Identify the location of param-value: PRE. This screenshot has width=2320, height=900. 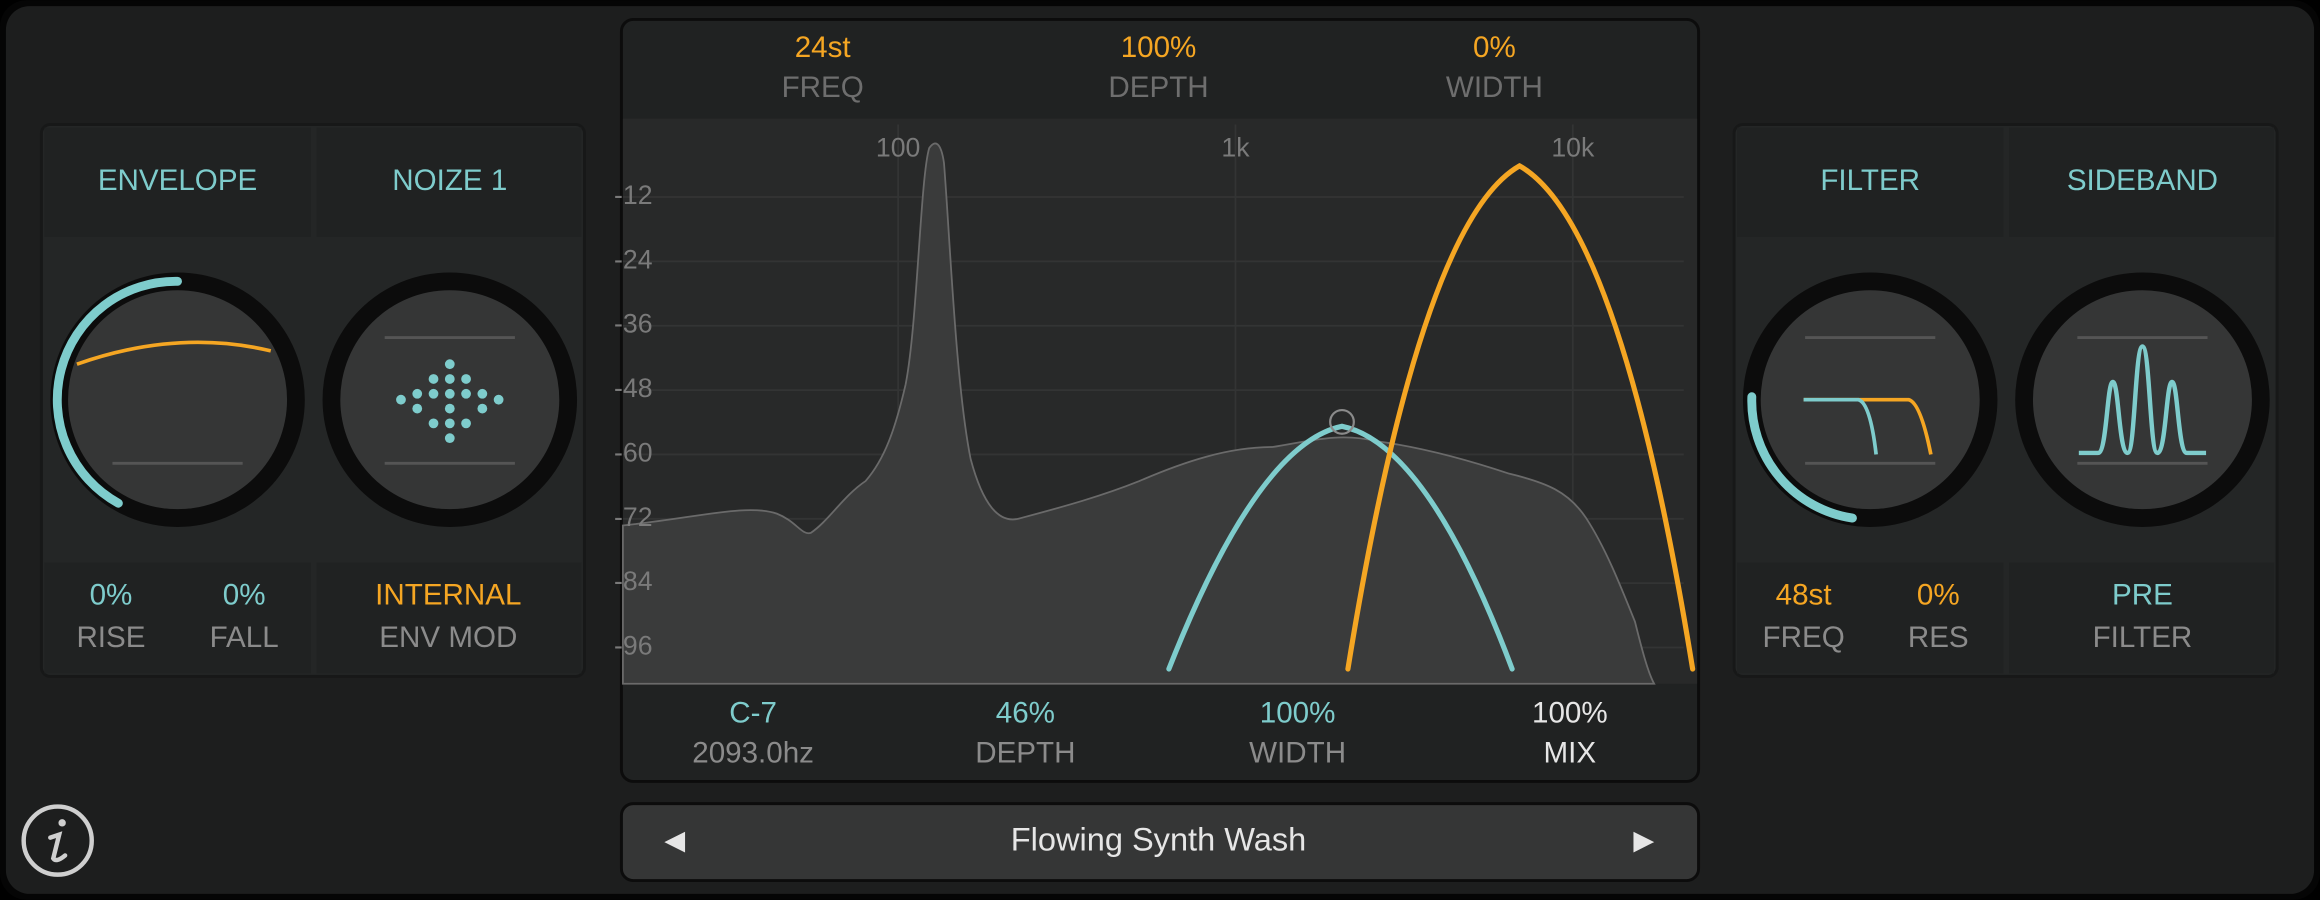
(2142, 594).